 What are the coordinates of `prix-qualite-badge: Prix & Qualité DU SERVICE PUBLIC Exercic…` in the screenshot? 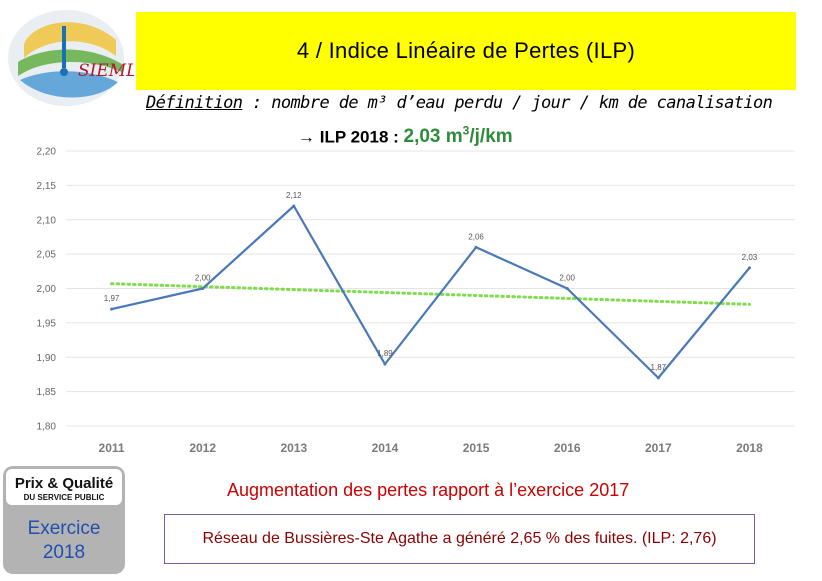 It's located at (64, 520).